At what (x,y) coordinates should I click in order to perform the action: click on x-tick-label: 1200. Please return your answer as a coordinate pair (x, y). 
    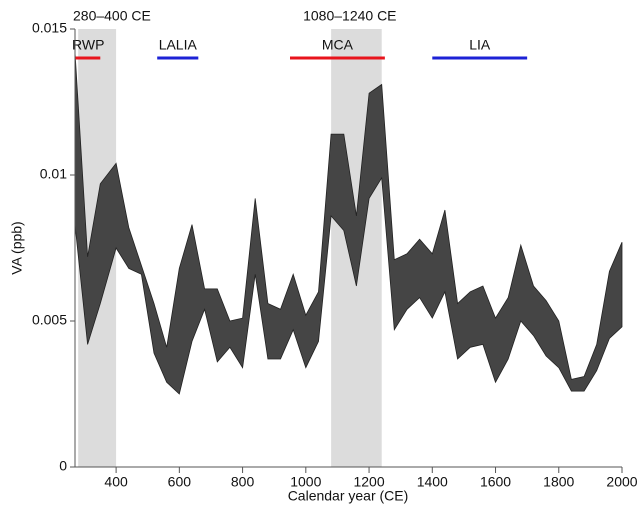
    Looking at the image, I should click on (368, 482).